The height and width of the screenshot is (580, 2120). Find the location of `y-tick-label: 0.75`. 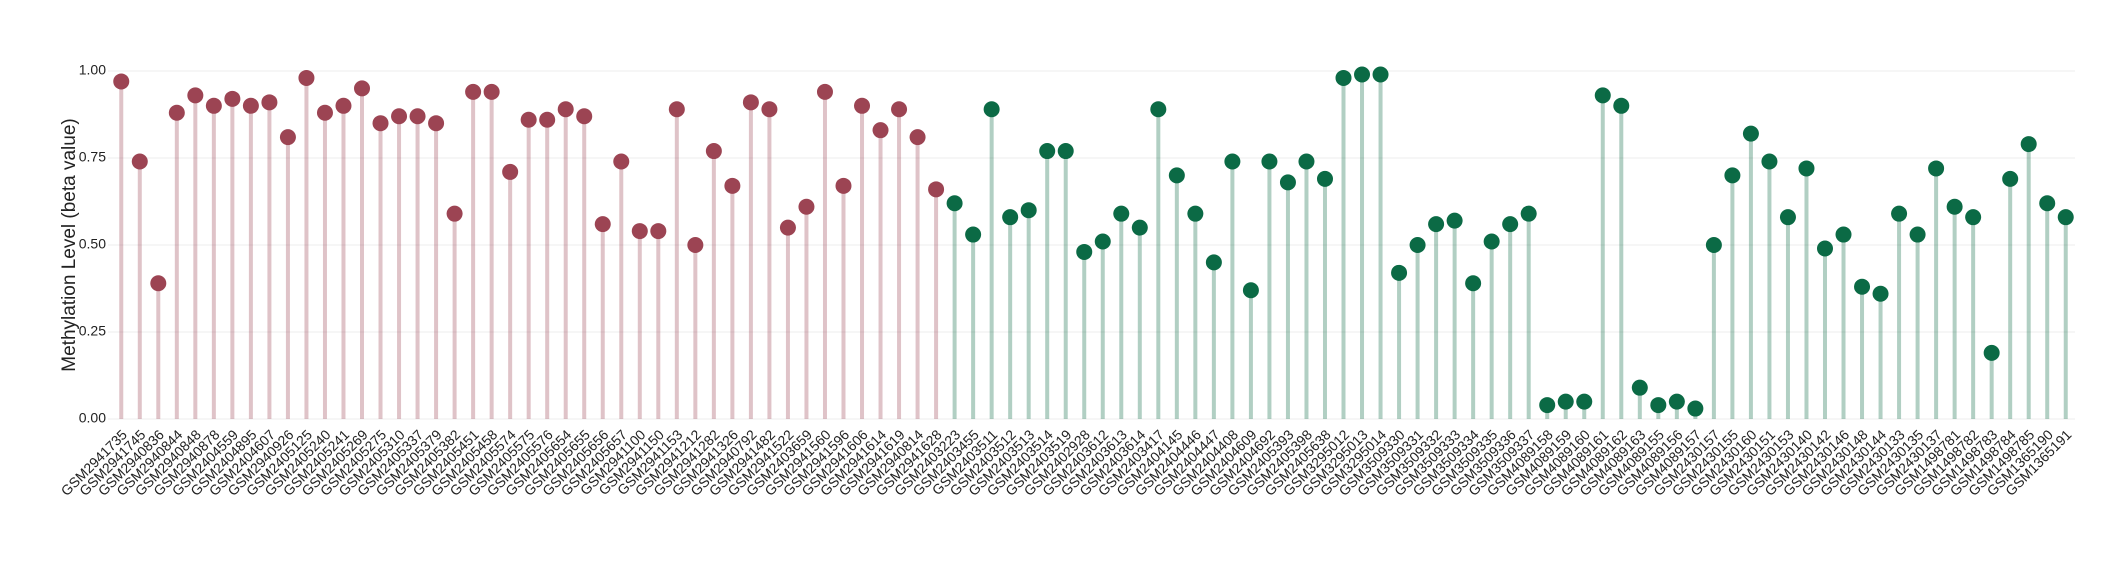

y-tick-label: 0.75 is located at coordinates (92, 157).